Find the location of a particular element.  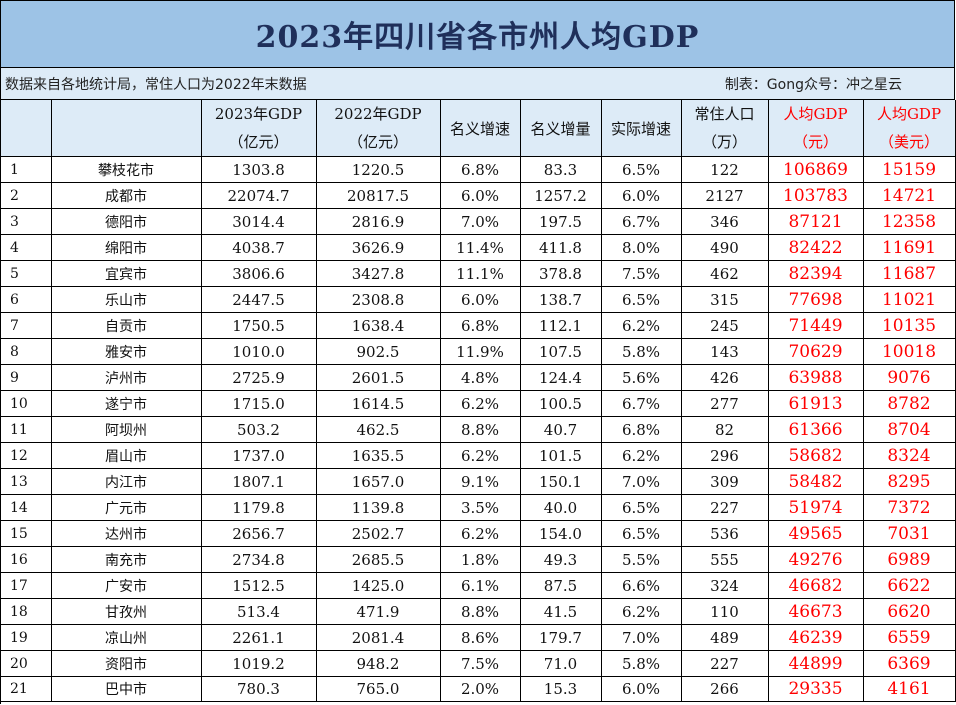

gdp-2023-cell: 2656.7 is located at coordinates (259, 533).